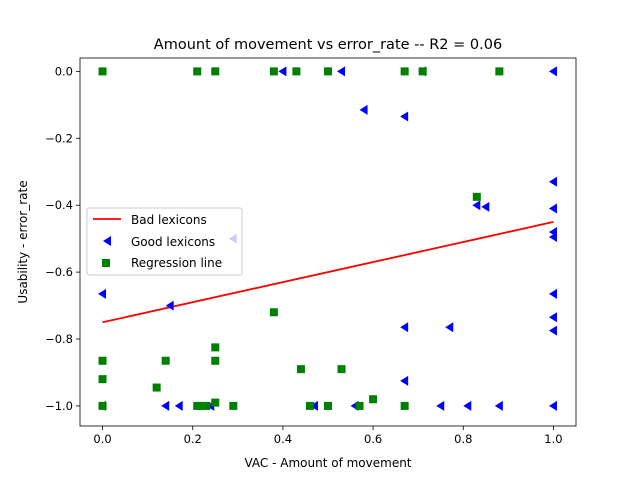 This screenshot has height=480, width=640. Describe the element at coordinates (59, 339) in the screenshot. I see `y-tick-label: −0.8` at that location.